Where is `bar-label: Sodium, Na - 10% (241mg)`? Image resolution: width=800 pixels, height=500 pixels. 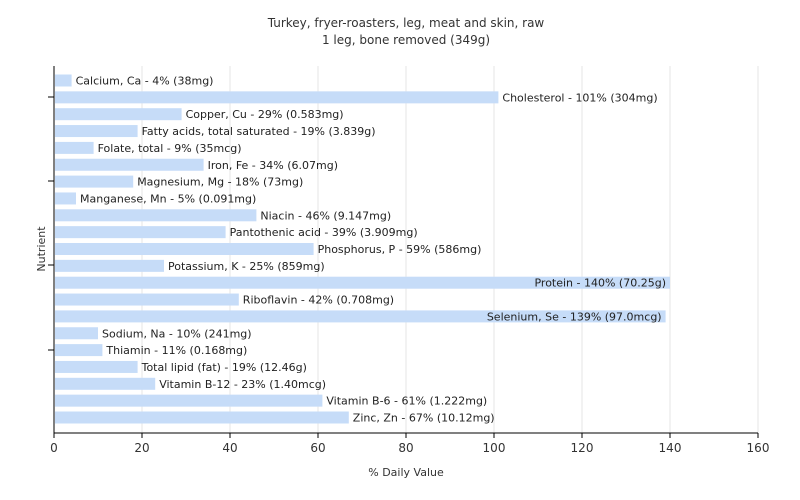
bar-label: Sodium, Na - 10% (241mg) is located at coordinates (177, 333).